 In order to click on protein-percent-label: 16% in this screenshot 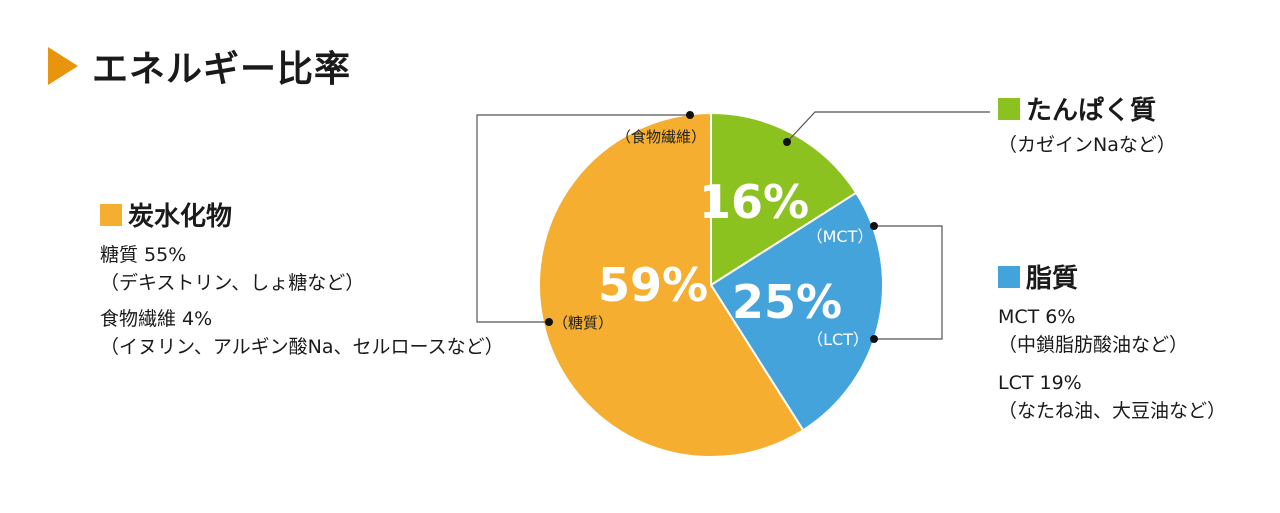, I will do `click(754, 202)`.